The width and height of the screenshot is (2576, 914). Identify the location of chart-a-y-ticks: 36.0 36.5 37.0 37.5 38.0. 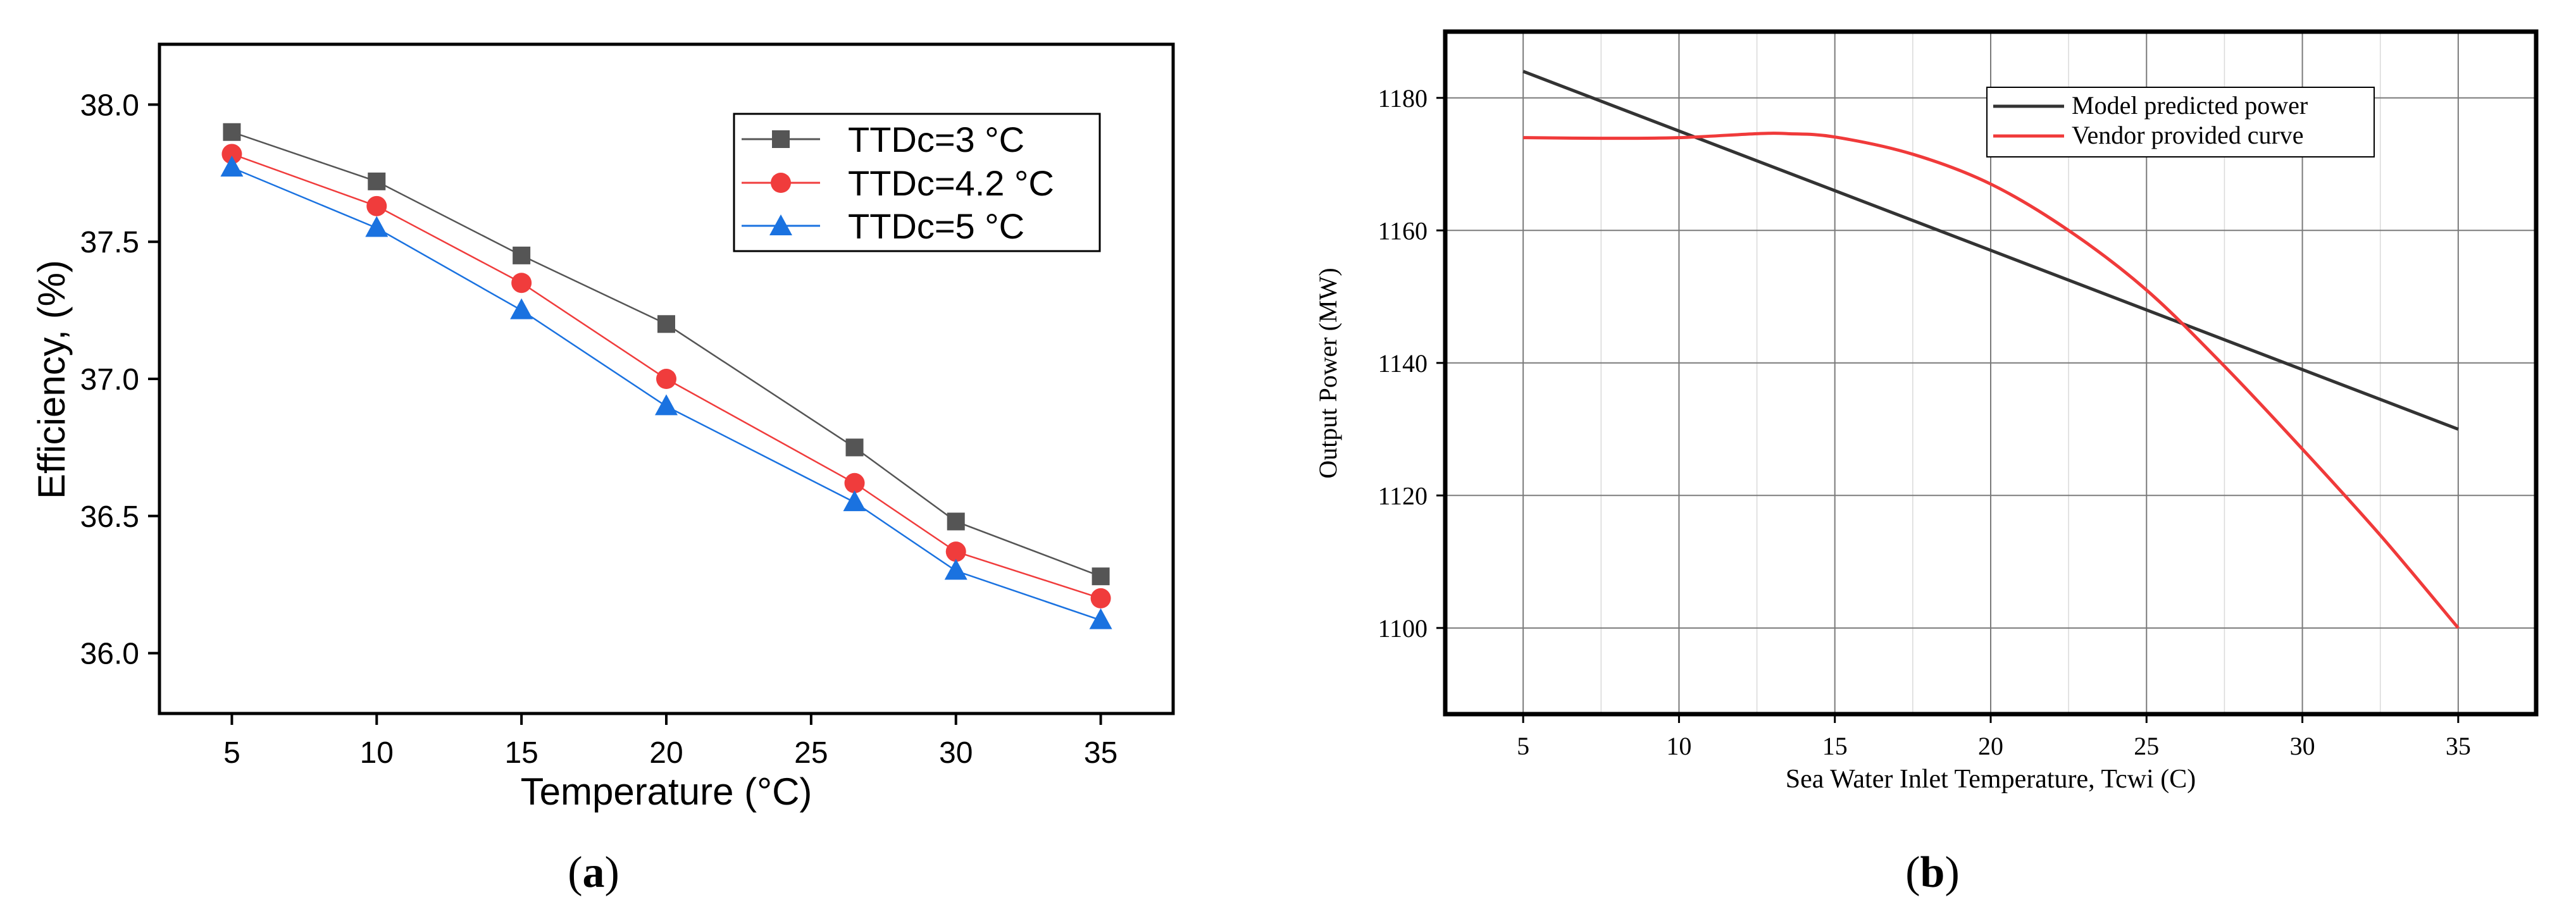
(119, 380).